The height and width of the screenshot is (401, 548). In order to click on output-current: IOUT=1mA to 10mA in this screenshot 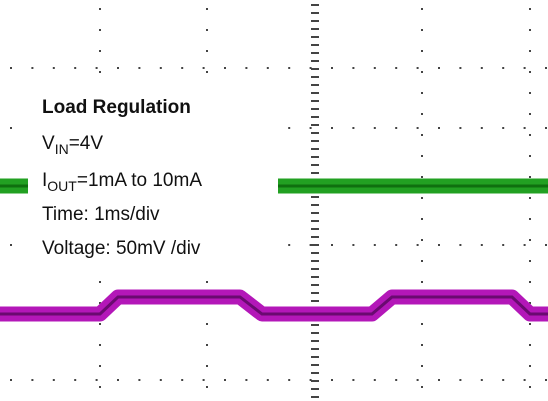, I will do `click(122, 182)`.